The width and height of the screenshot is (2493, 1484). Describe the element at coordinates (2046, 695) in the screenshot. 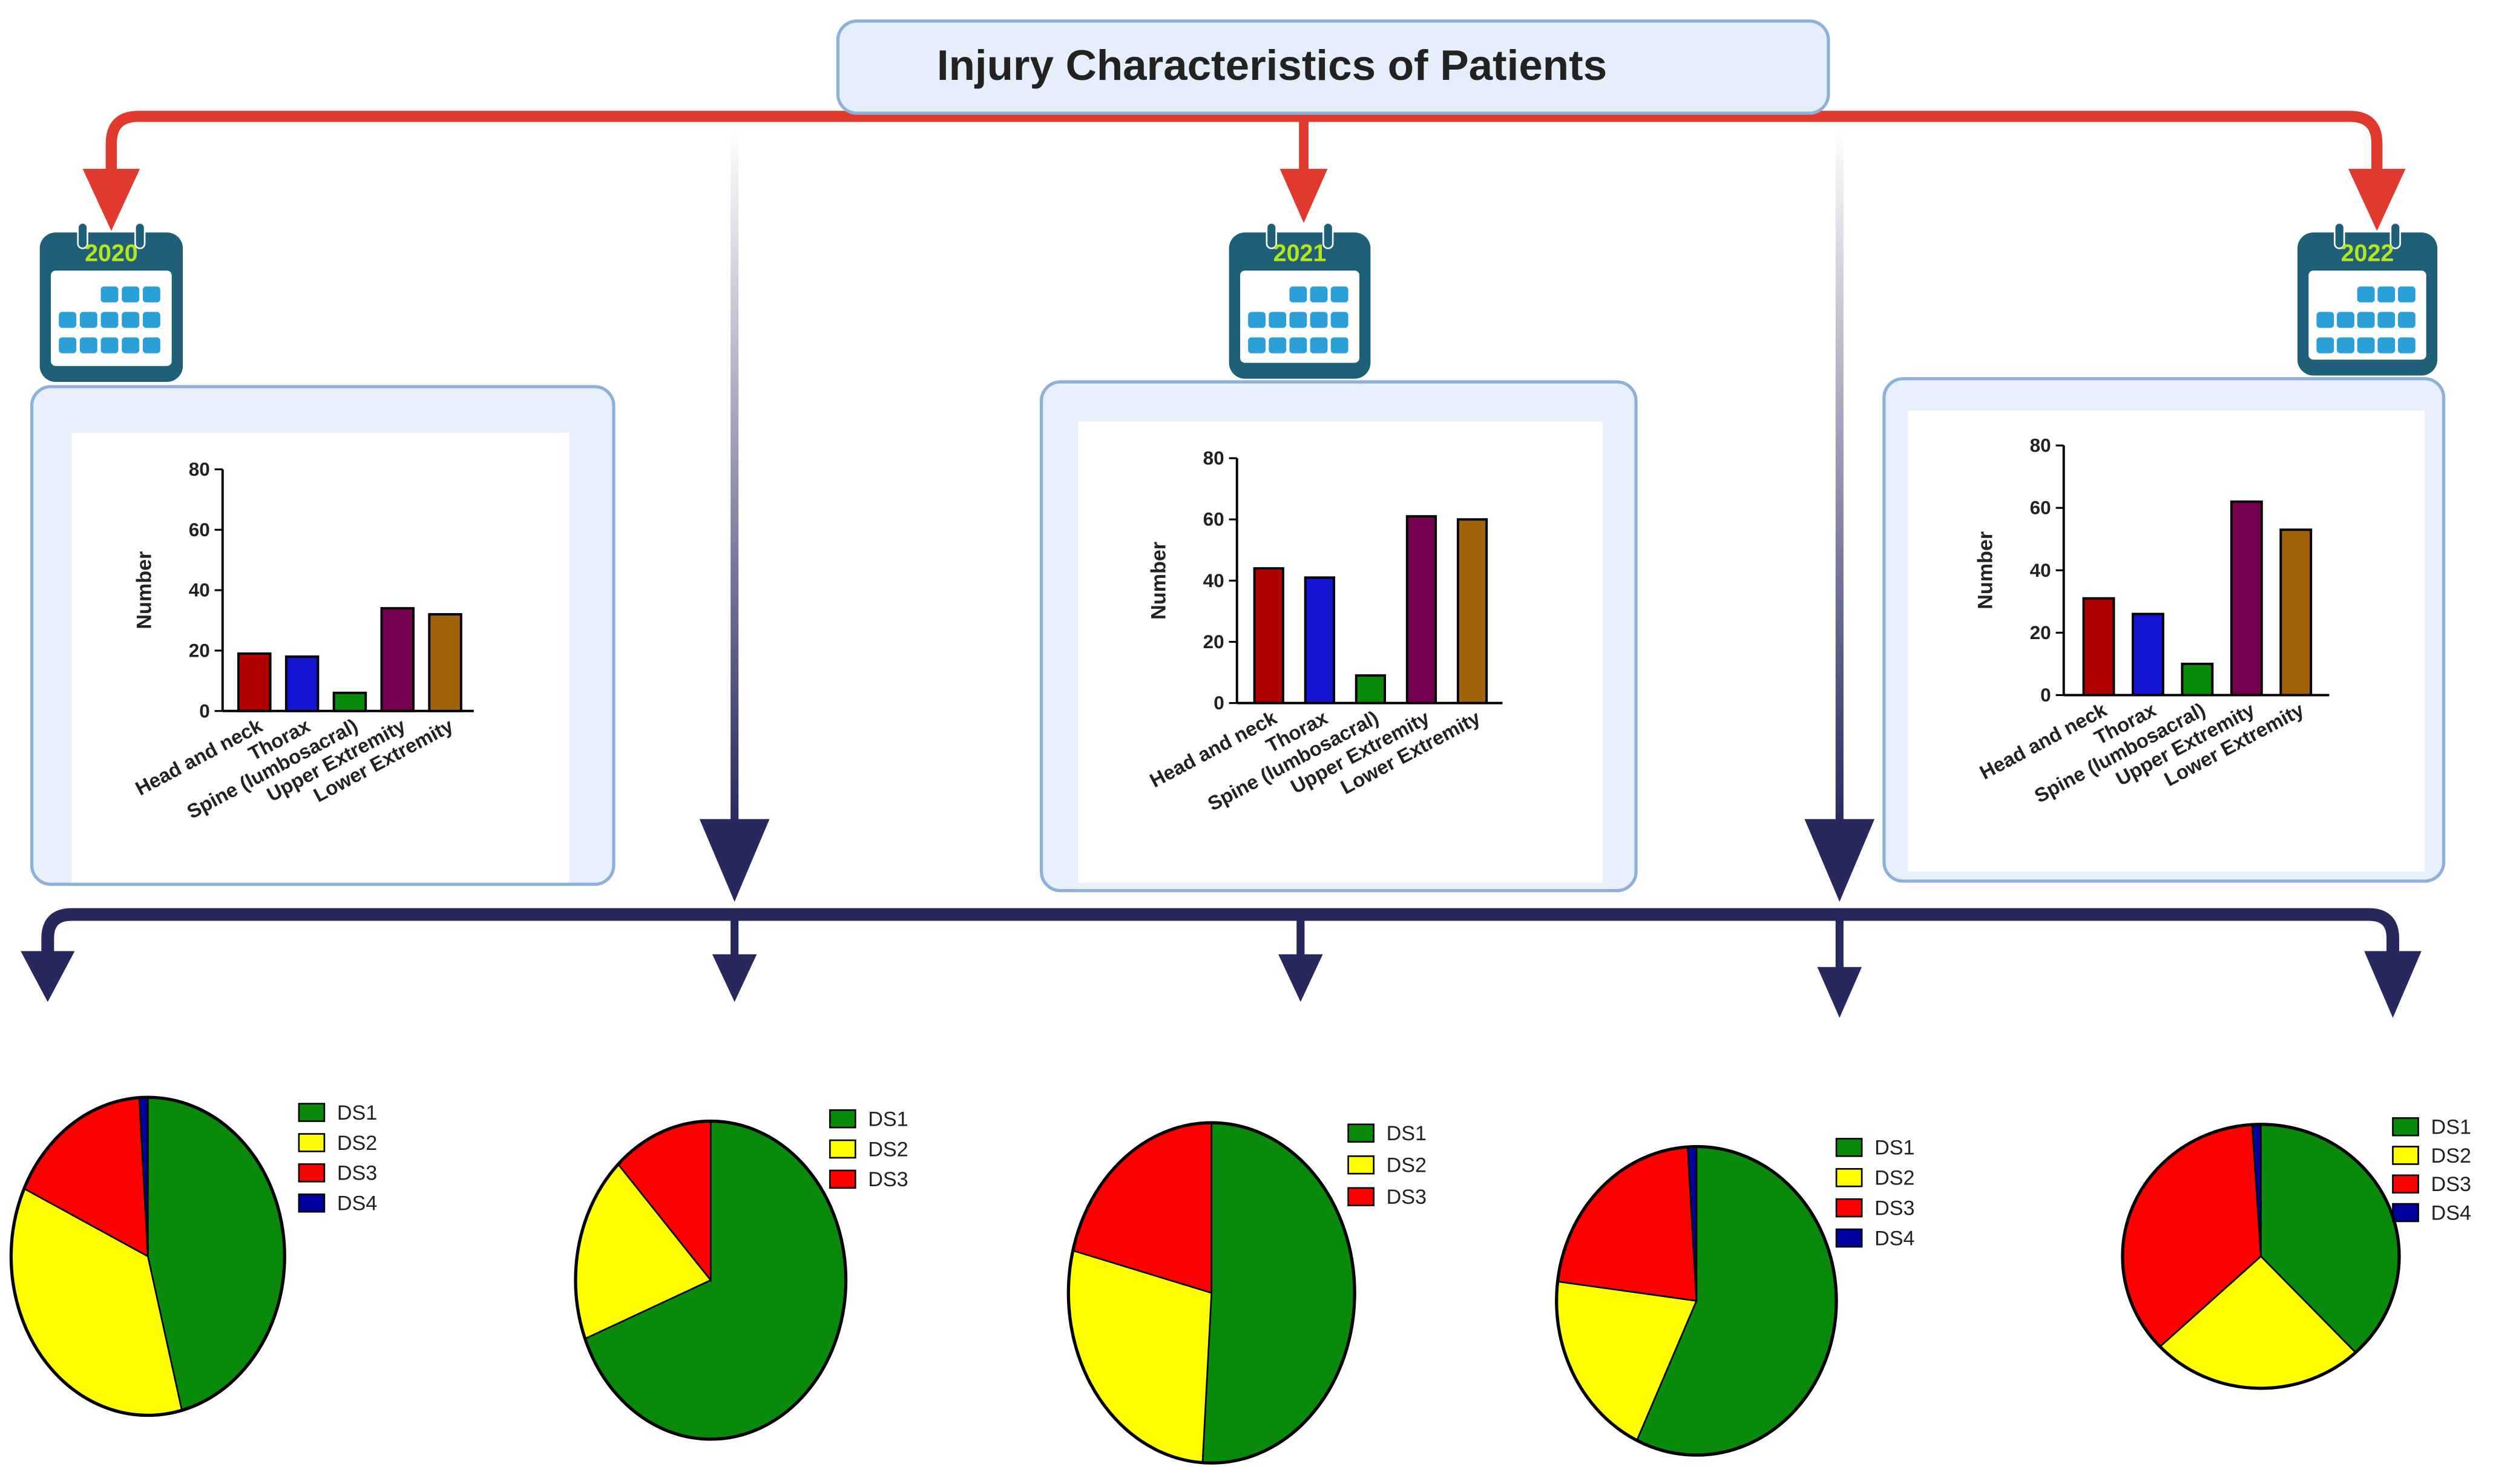

I see `y-tick-label: 0` at that location.